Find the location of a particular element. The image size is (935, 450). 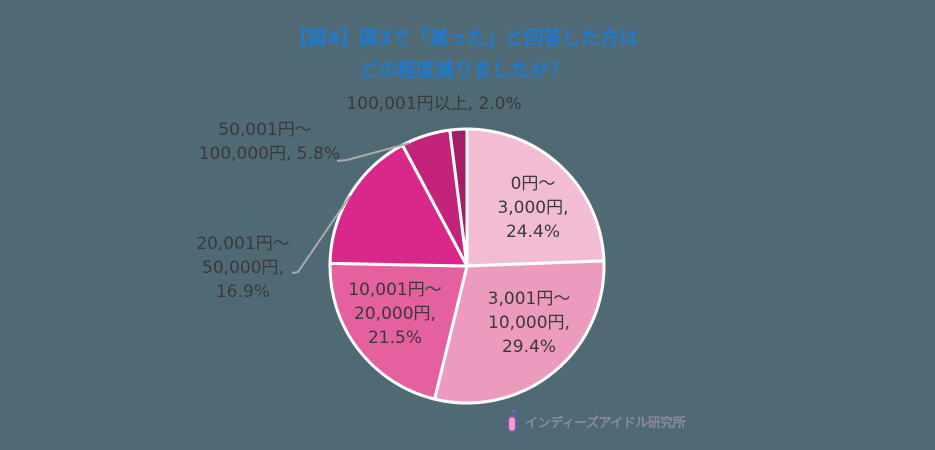

data-label-slice-6: 100,001円以上, 2.0% is located at coordinates (434, 104).